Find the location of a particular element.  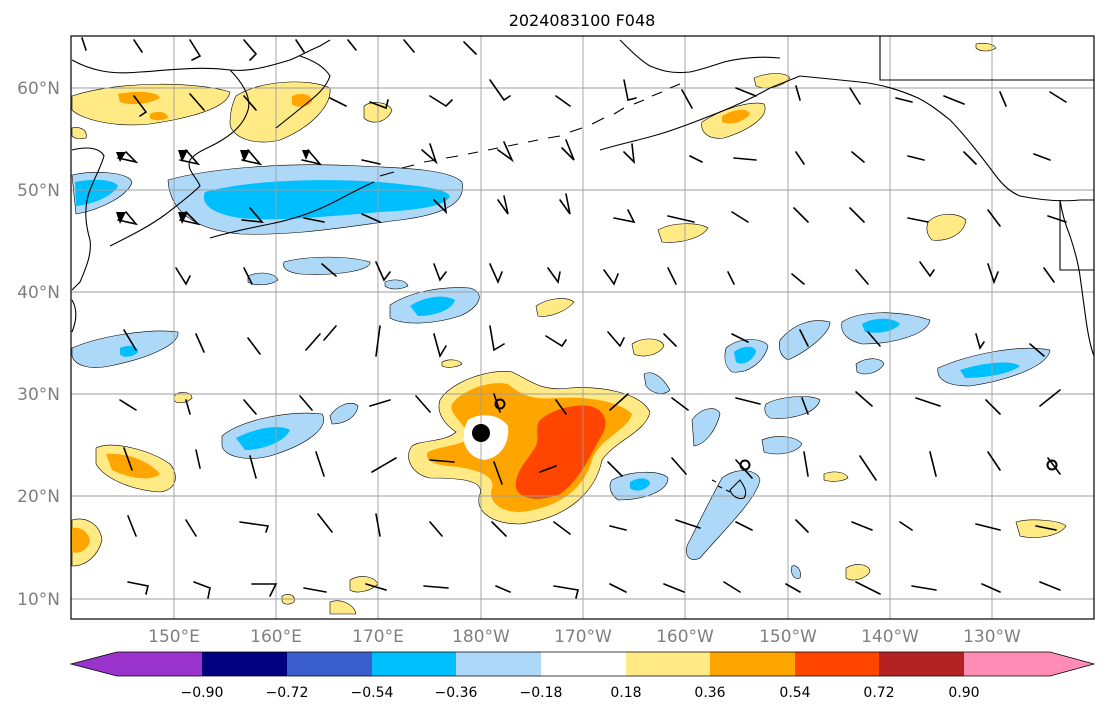

neg-region-hawaii-tail is located at coordinates (723, 515).